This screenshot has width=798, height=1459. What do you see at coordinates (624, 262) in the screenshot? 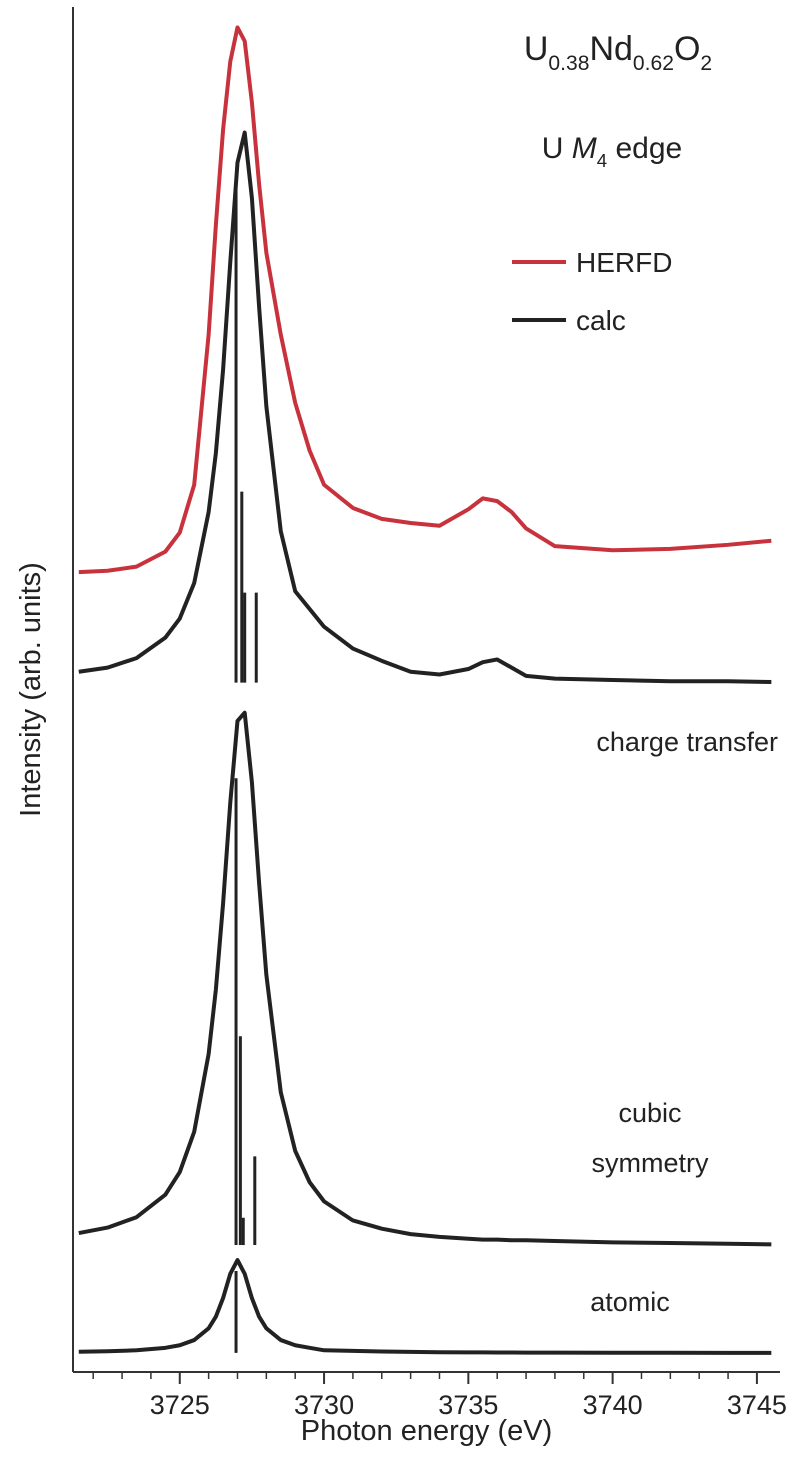
I see `legend-label: HERFD` at bounding box center [624, 262].